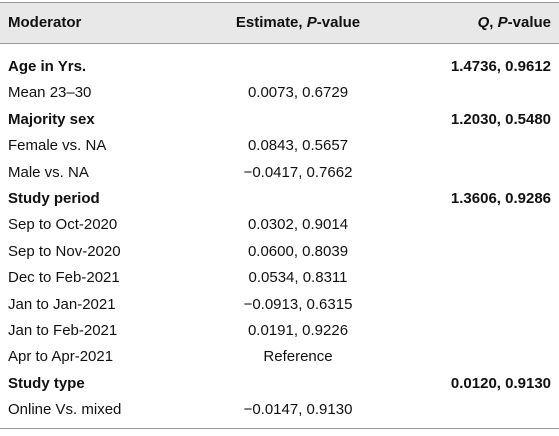  Describe the element at coordinates (63, 330) in the screenshot. I see `moderator-cell: Jan to Feb-2021` at that location.